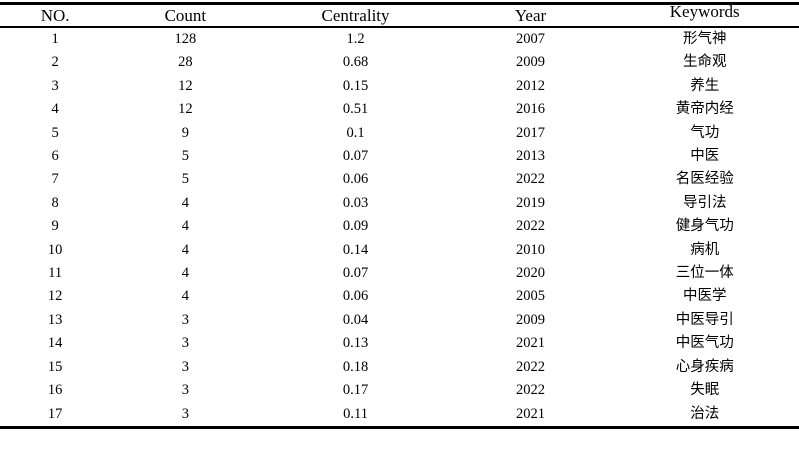  I want to click on table-row: 15 3 0.18 2022 心身疾病, so click(399, 367).